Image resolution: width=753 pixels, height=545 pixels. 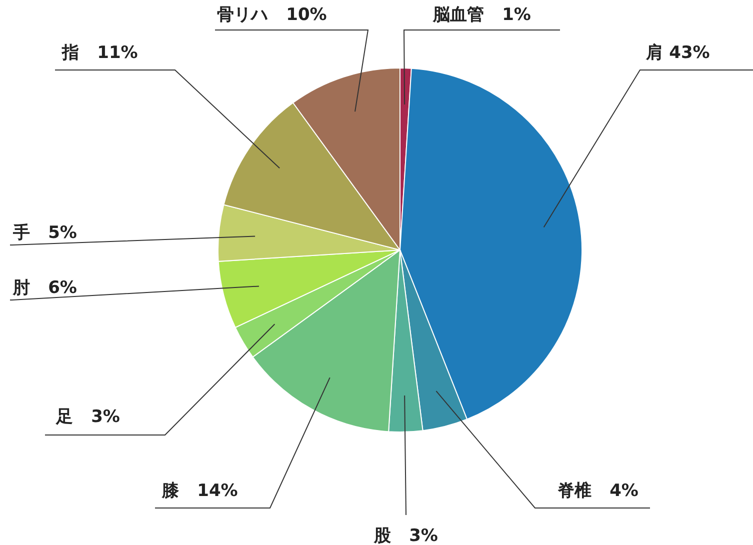 What do you see at coordinates (689, 53) in the screenshot?
I see `data-label: 43%` at bounding box center [689, 53].